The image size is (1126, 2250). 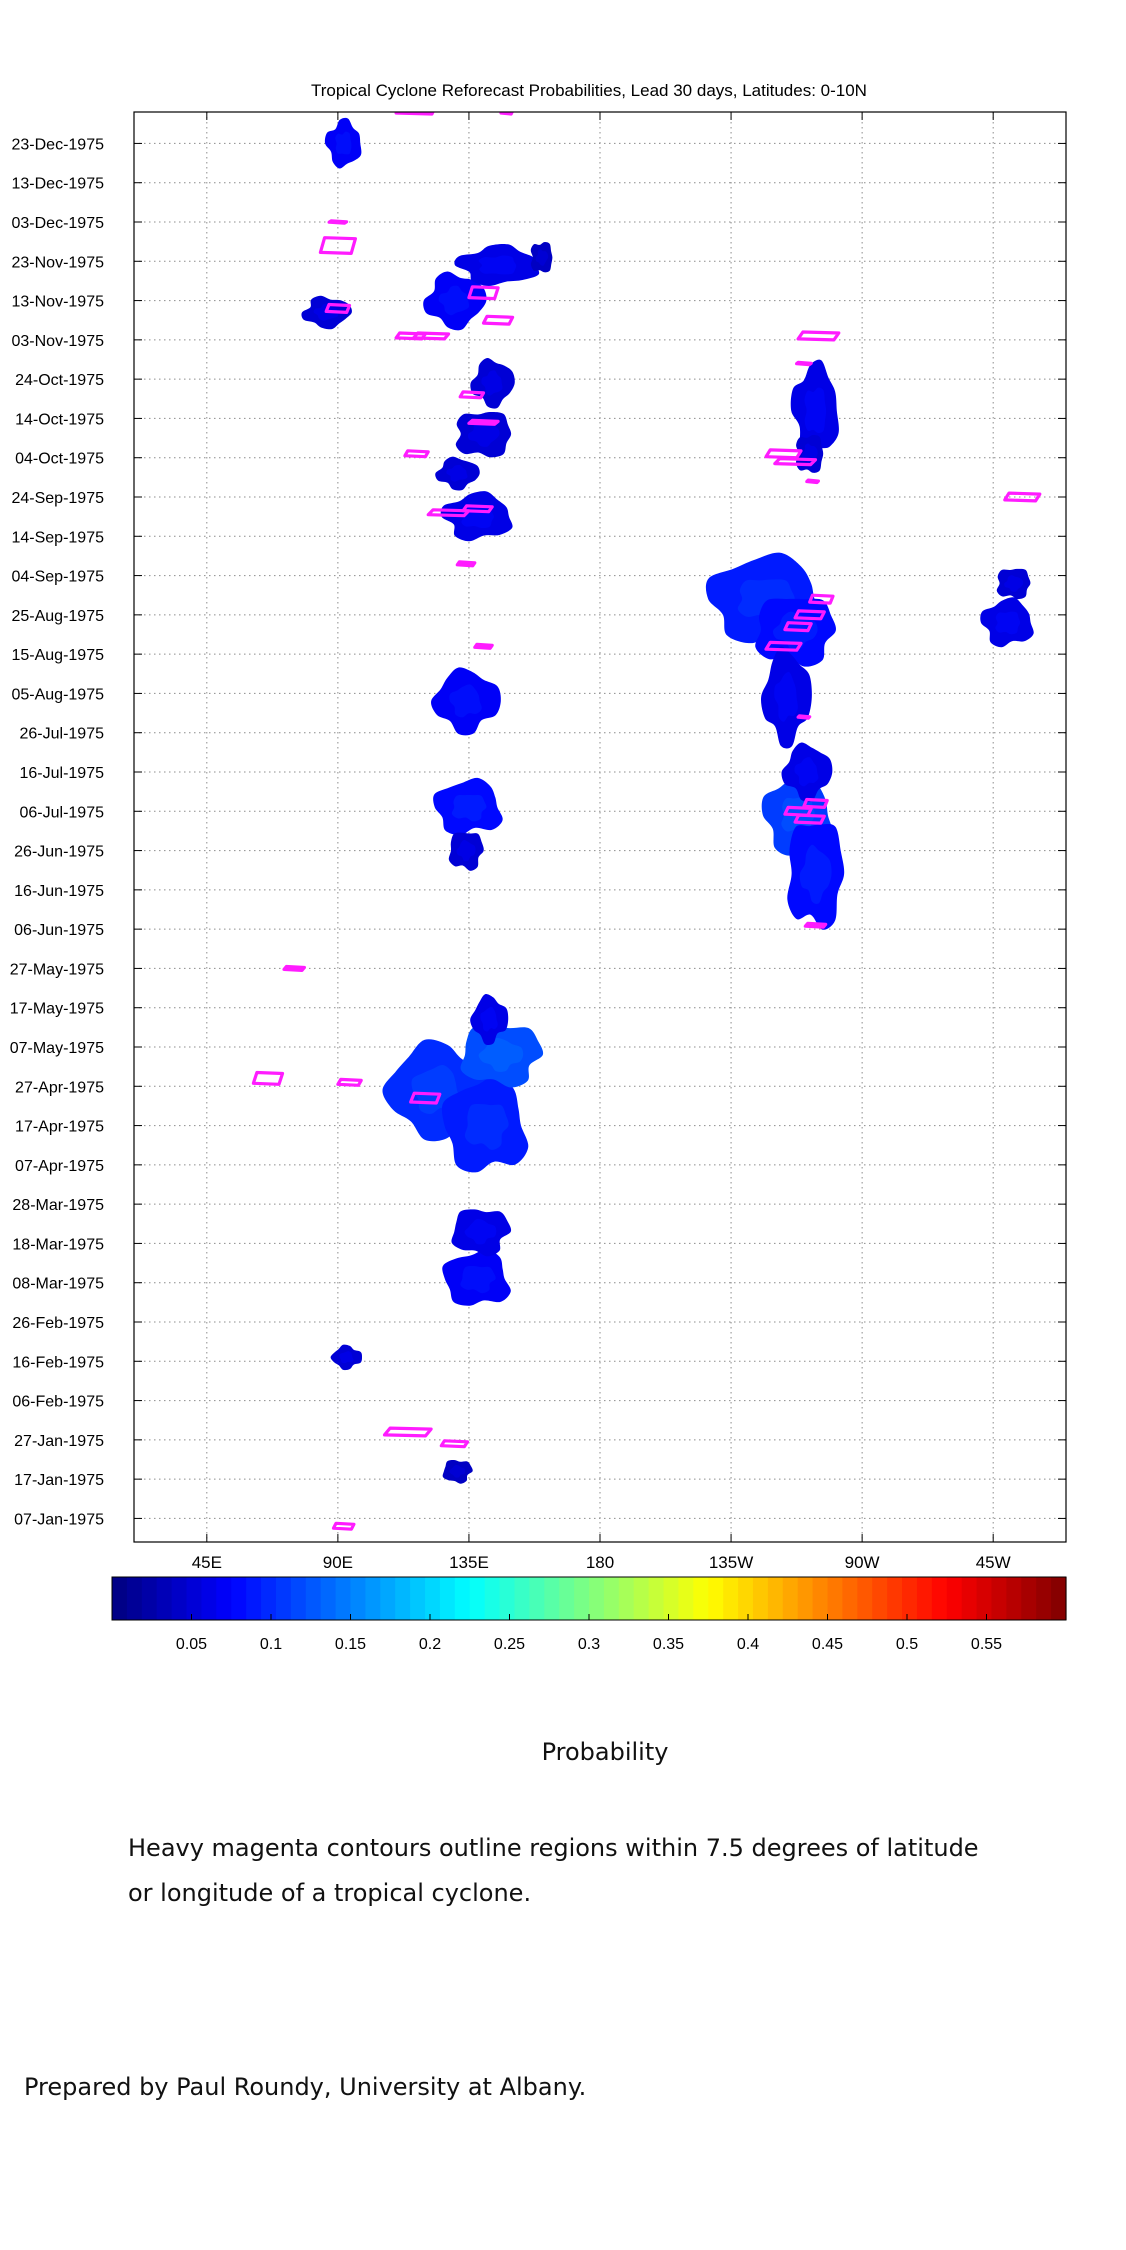 I want to click on colorbar-tick-label: 0.15, so click(x=350, y=1644).